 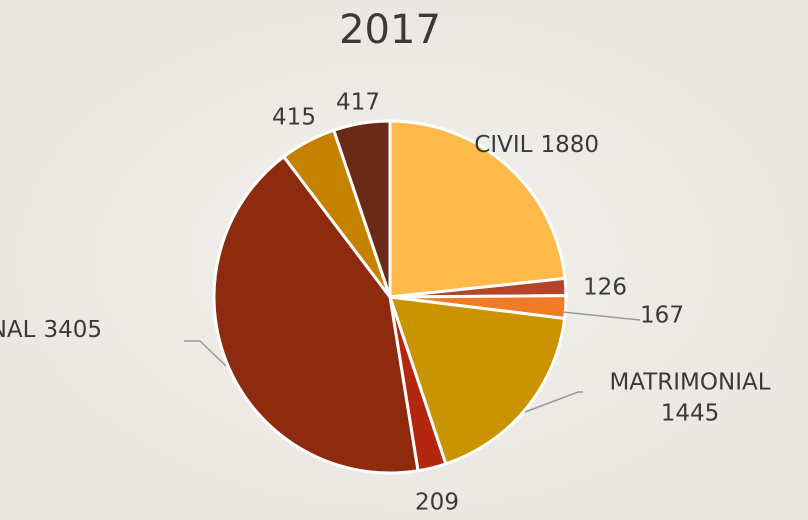 I want to click on chart-title: 2017, so click(x=390, y=30).